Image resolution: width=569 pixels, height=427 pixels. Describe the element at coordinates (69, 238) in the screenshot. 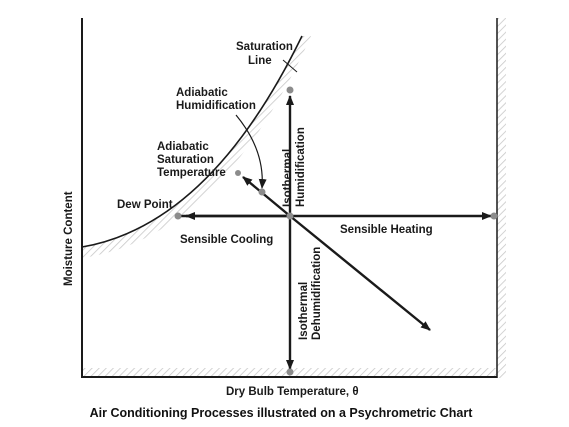

I see `y-axis-title: Moisture Content` at that location.